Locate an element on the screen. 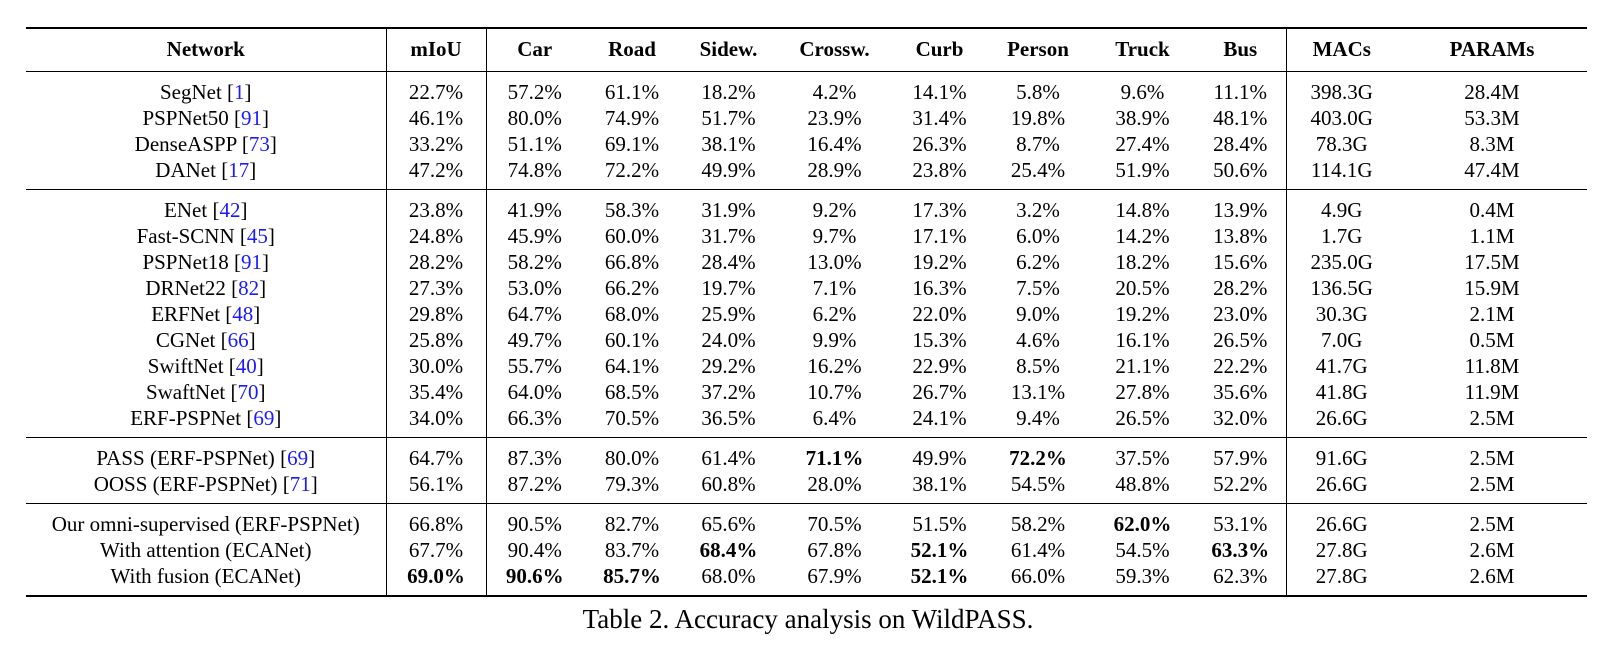 The width and height of the screenshot is (1616, 652). network-name-cell: ERF-PSPNet [69] is located at coordinates (206, 418).